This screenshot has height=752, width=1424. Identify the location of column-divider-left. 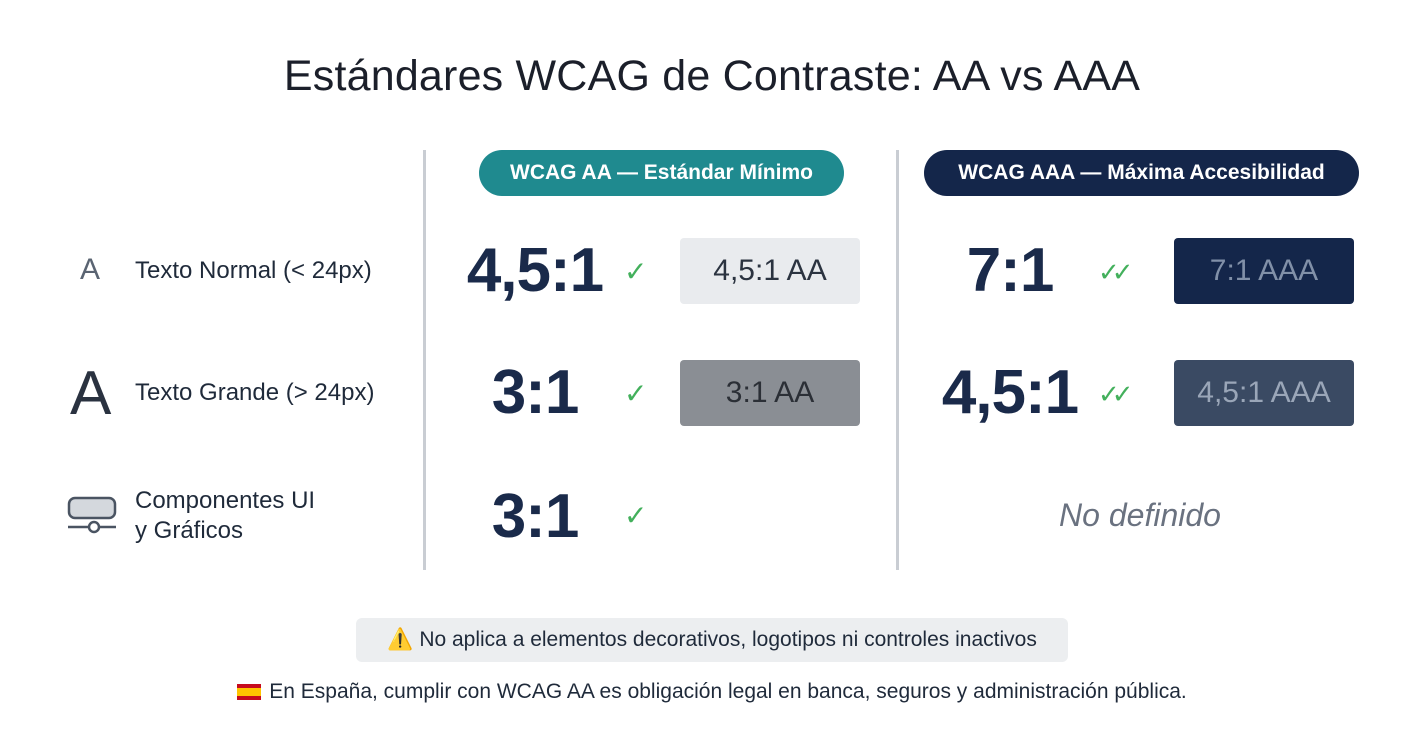
(424, 360).